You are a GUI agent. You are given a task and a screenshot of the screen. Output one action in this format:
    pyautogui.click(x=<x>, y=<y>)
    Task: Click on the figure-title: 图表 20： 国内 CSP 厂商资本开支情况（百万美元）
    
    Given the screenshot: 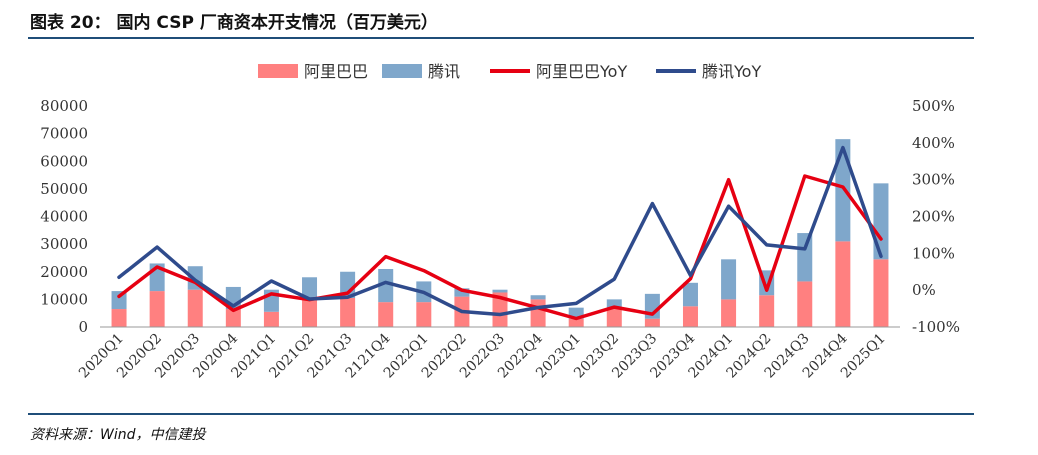 What is the action you would take?
    pyautogui.click(x=234, y=23)
    